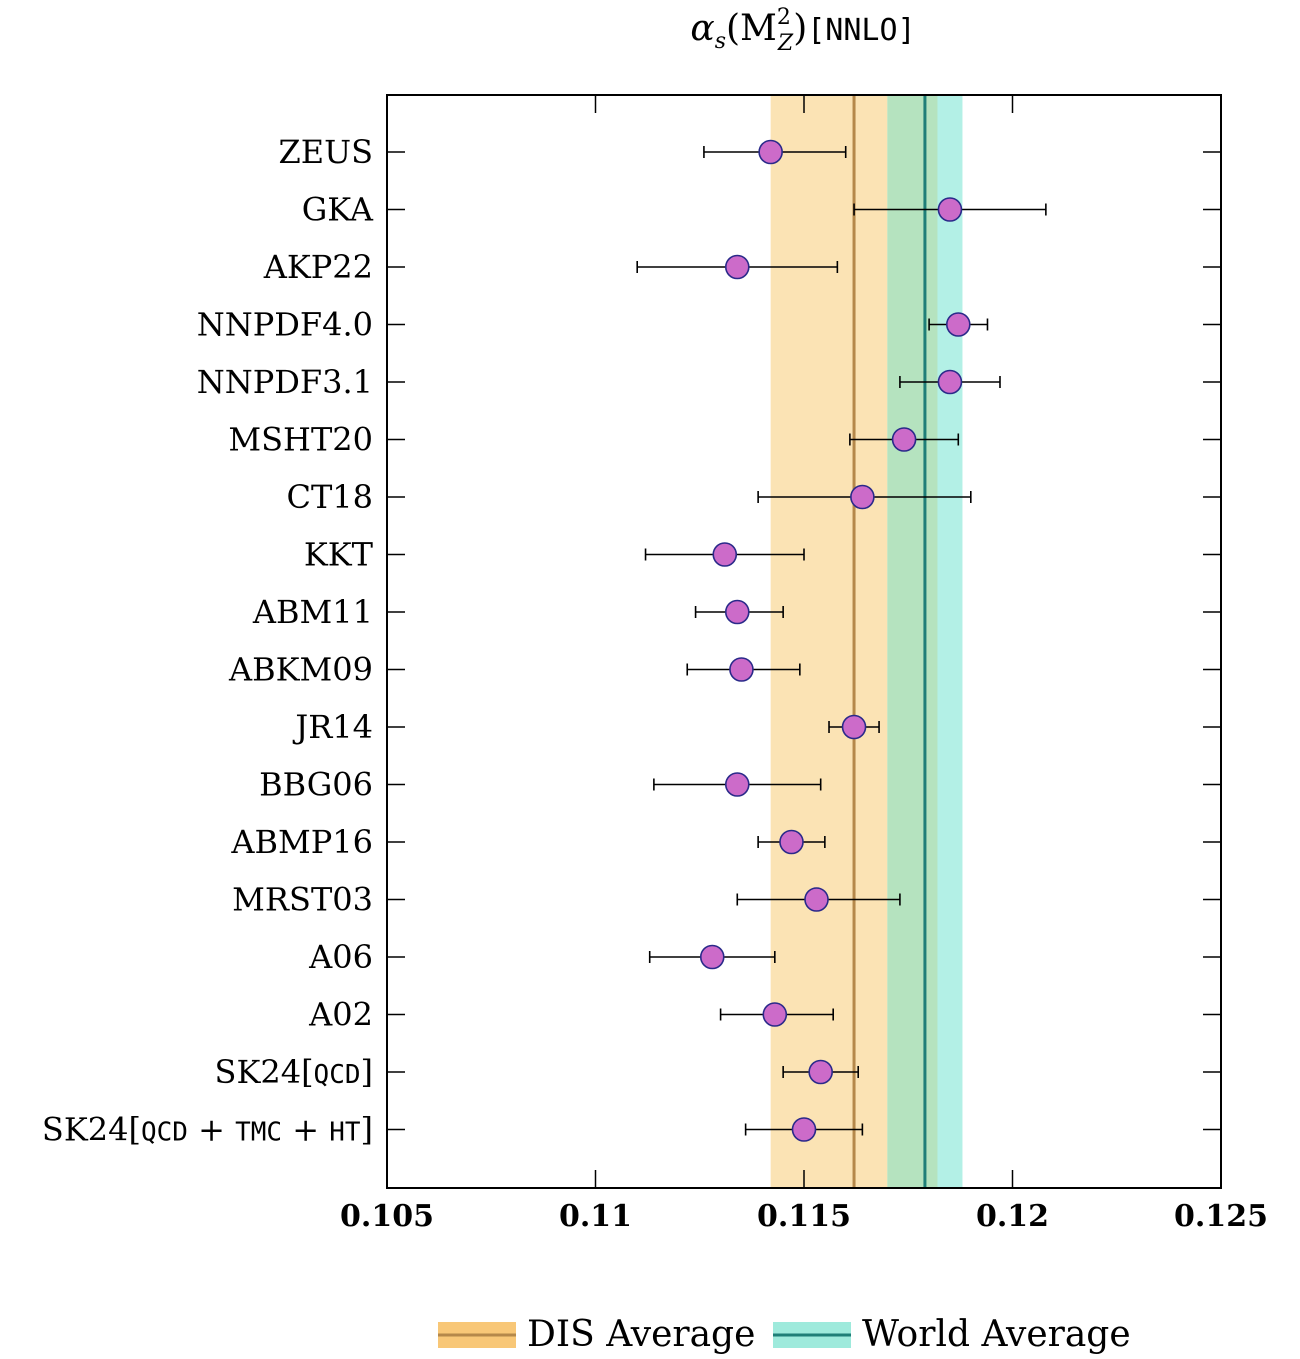 The width and height of the screenshot is (1300, 1359). Describe the element at coordinates (338, 210) in the screenshot. I see `row-label: GKA` at that location.